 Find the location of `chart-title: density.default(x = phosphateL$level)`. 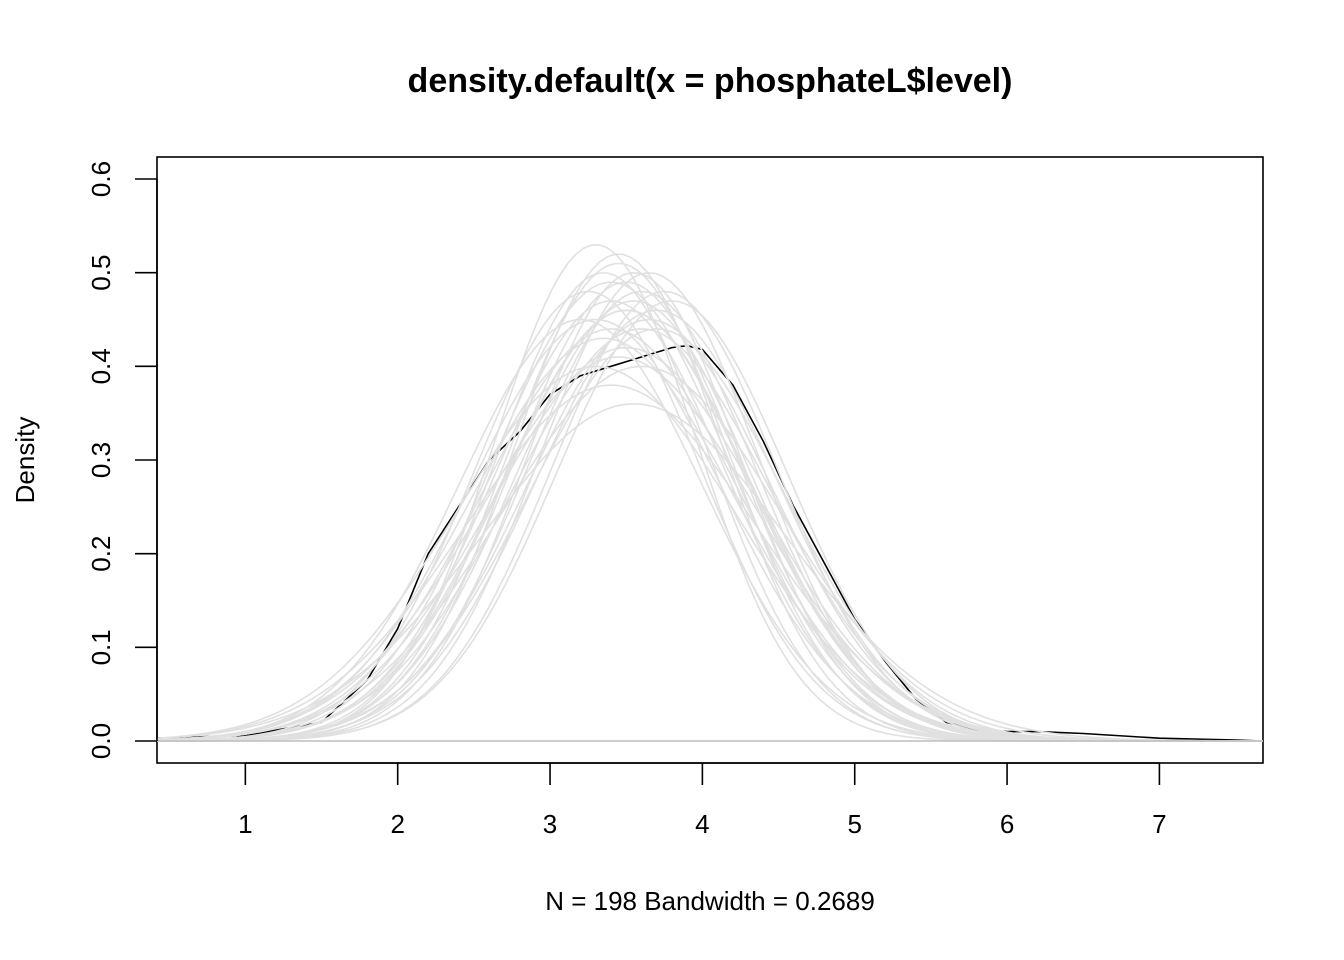

chart-title: density.default(x = phosphateL$level) is located at coordinates (710, 81).